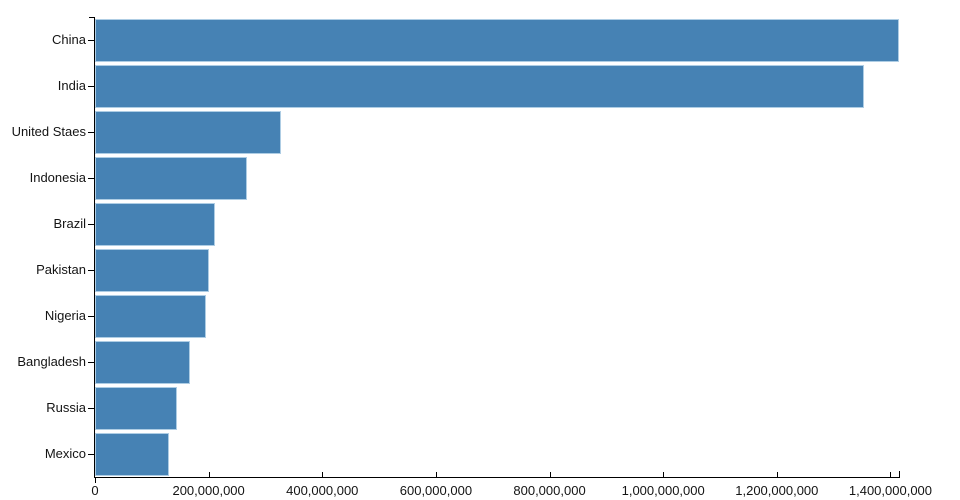  Describe the element at coordinates (65, 453) in the screenshot. I see `y-tick-label-mexico: Mexico` at that location.